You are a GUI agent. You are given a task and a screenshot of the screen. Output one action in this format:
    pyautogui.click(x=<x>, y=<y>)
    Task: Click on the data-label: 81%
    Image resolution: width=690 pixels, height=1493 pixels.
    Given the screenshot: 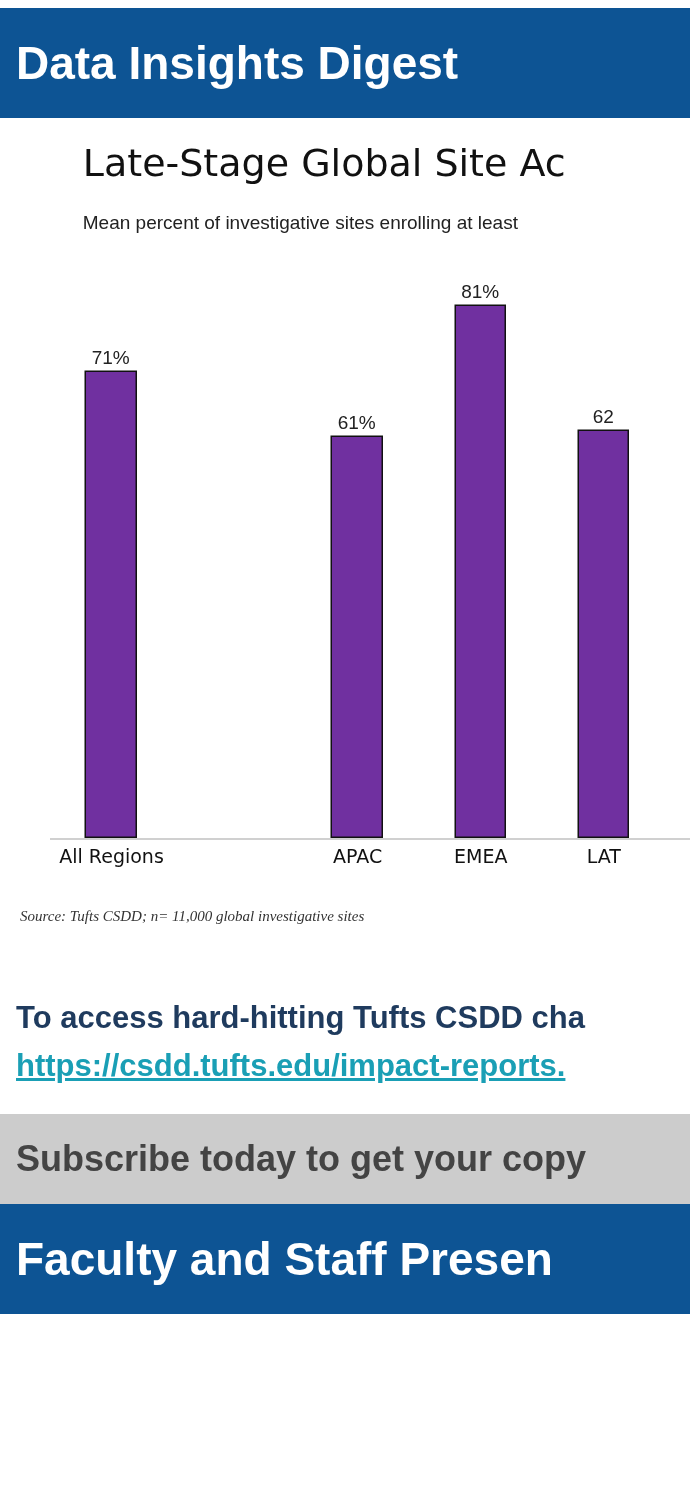 What is the action you would take?
    pyautogui.click(x=480, y=292)
    